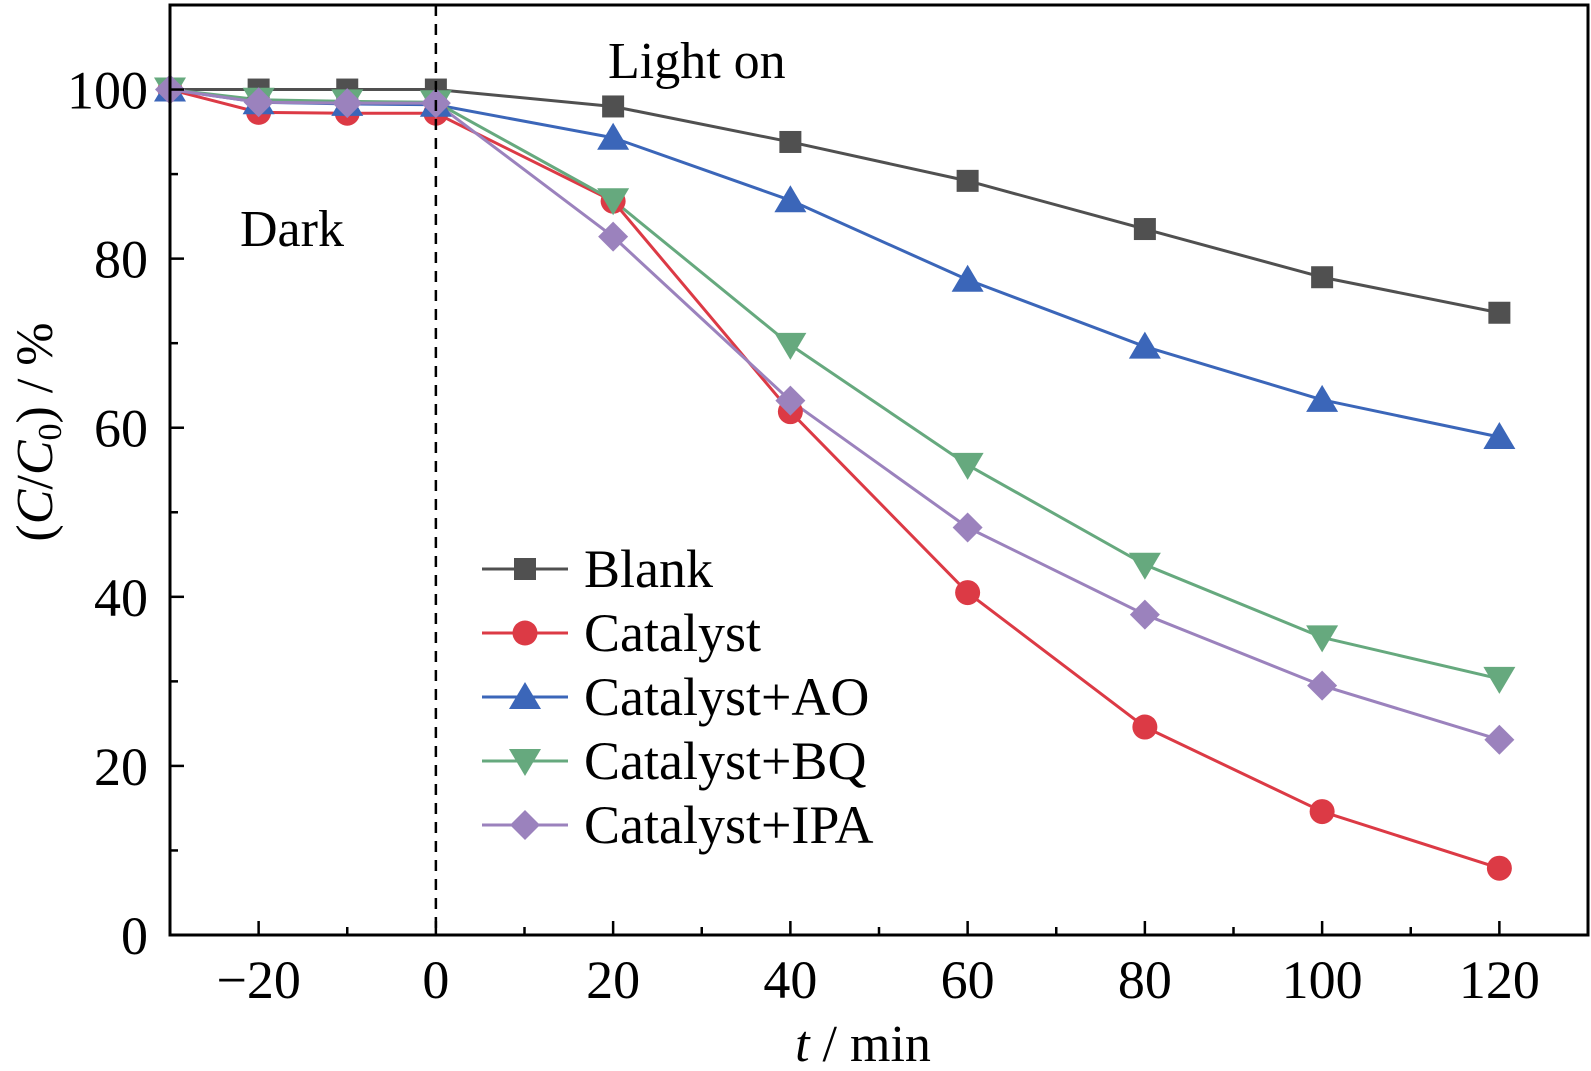  Describe the element at coordinates (863, 1043) in the screenshot. I see `x-axis-title: t / min` at that location.